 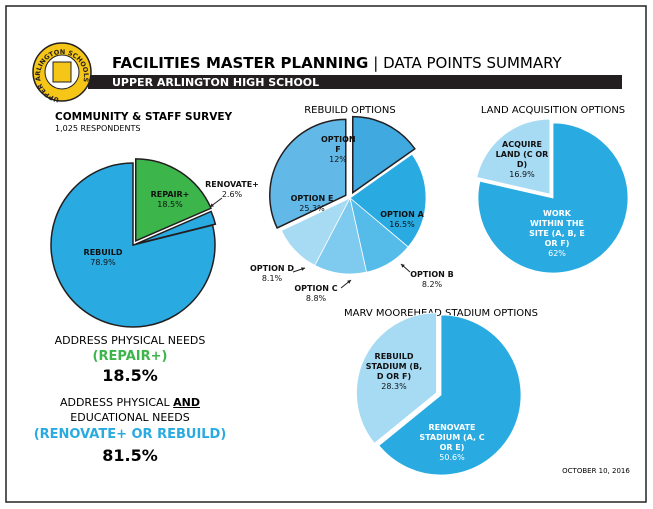 I want to click on slice-label-name: REBUILD STADIUM (B, D OR F), so click(x=394, y=366).